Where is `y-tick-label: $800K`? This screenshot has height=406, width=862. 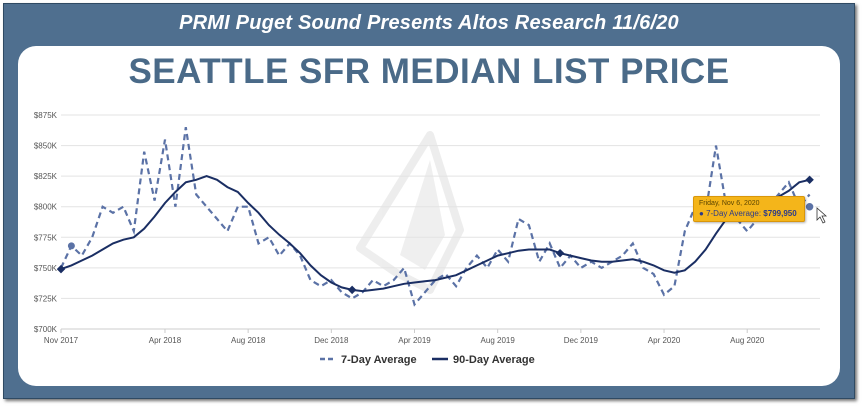 y-tick-label: $800K is located at coordinates (46, 207).